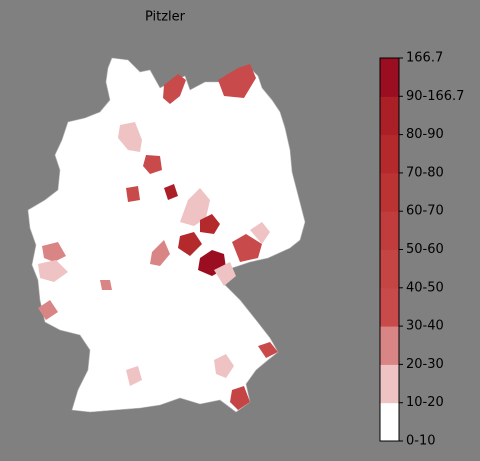 This screenshot has height=461, width=480. What do you see at coordinates (425, 211) in the screenshot?
I see `colorbar-label: 60-70` at bounding box center [425, 211].